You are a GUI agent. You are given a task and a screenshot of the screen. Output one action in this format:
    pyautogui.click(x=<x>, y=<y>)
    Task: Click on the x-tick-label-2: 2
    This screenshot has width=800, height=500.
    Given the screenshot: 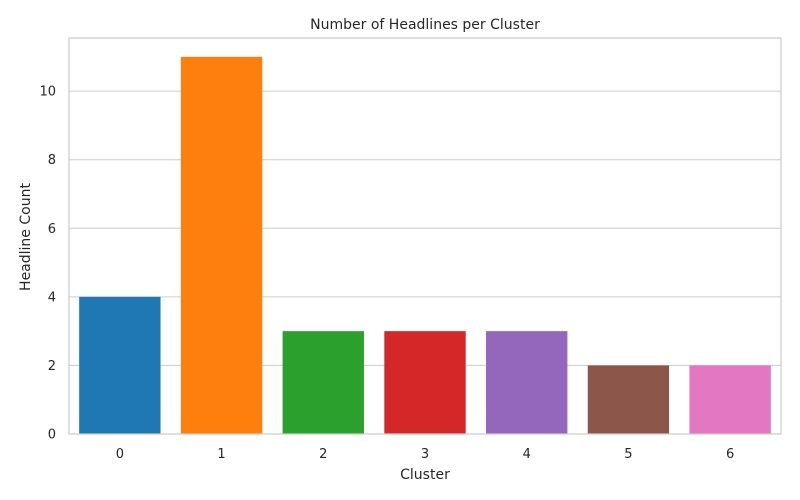 What is the action you would take?
    pyautogui.click(x=323, y=454)
    